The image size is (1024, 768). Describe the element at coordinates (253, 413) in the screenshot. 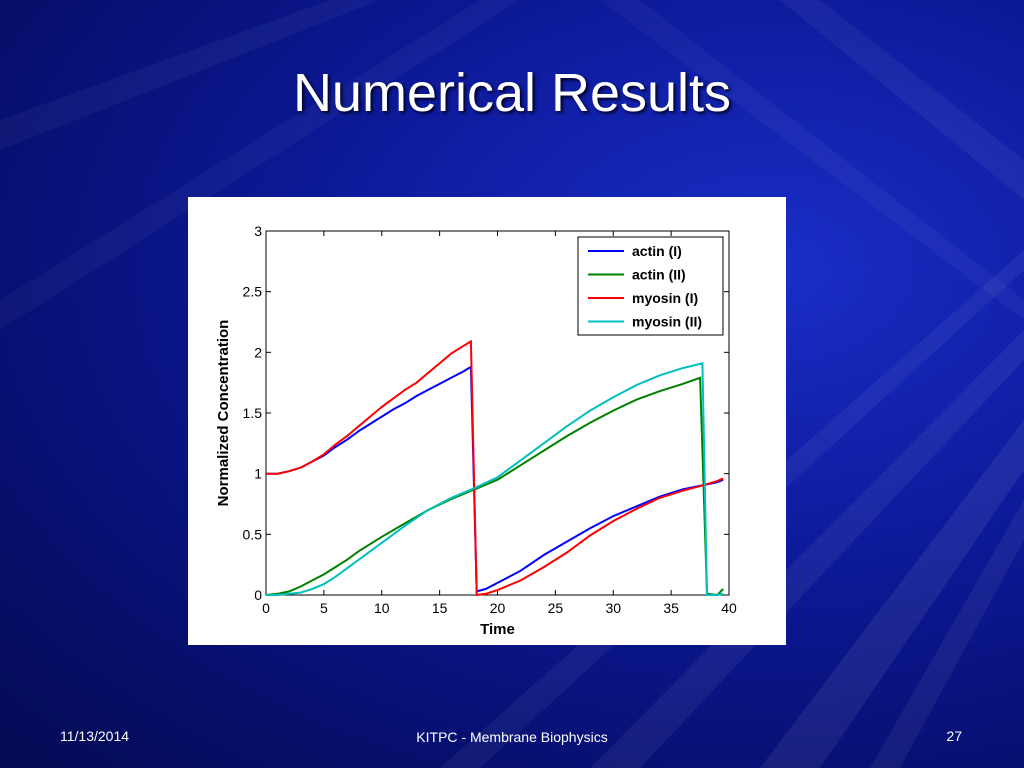

I see `y-tick-label: 1.5` at that location.